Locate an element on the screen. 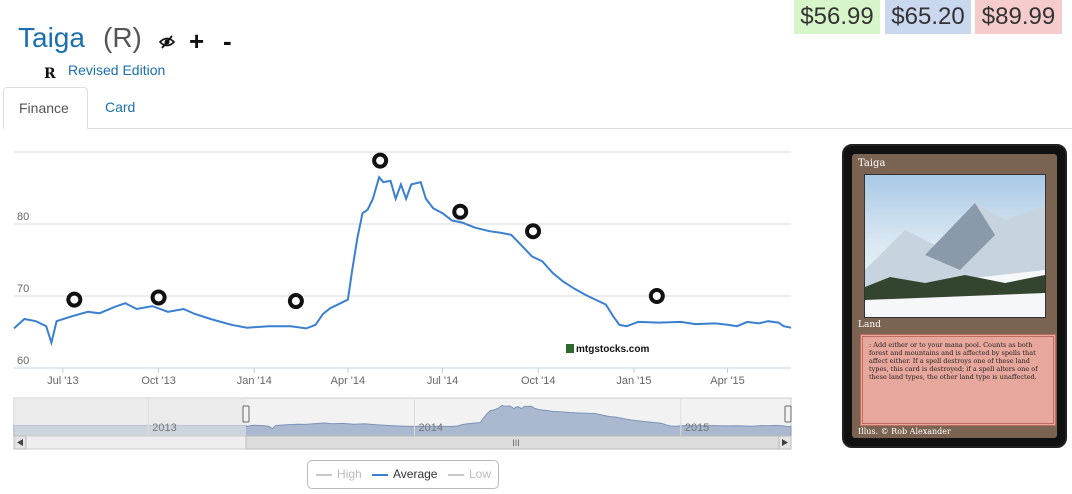 This screenshot has height=494, width=1072. chevron-right-icon is located at coordinates (785, 442).